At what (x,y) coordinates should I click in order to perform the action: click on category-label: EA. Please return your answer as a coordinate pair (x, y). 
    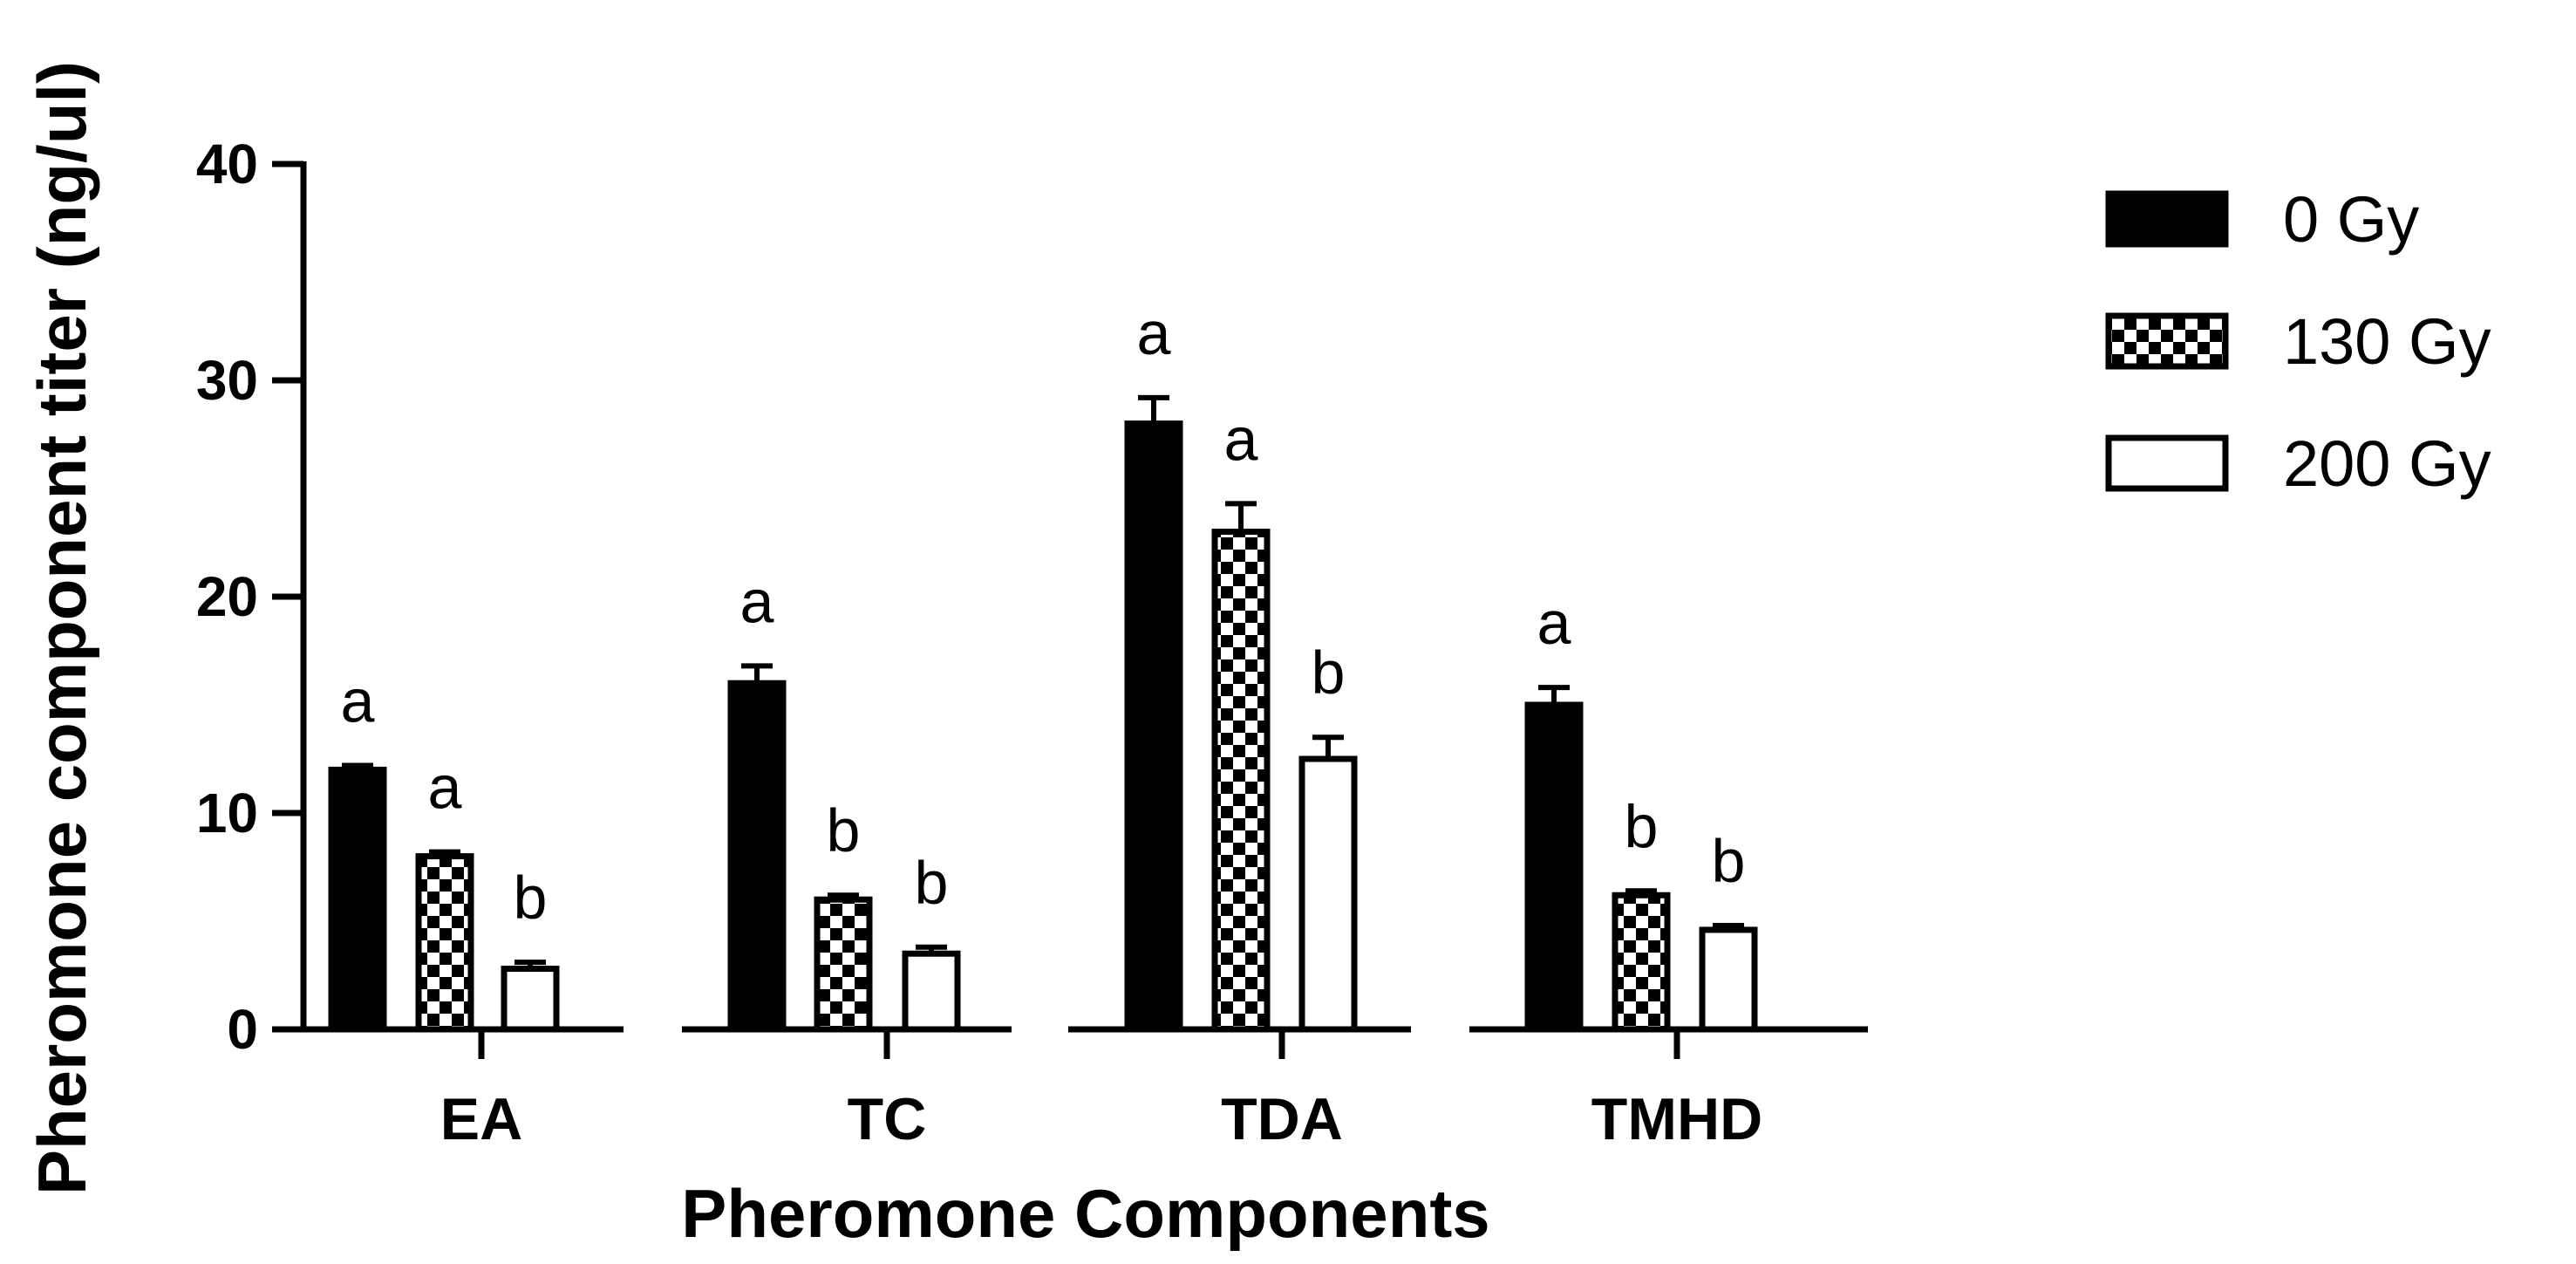
    Looking at the image, I should click on (481, 1119).